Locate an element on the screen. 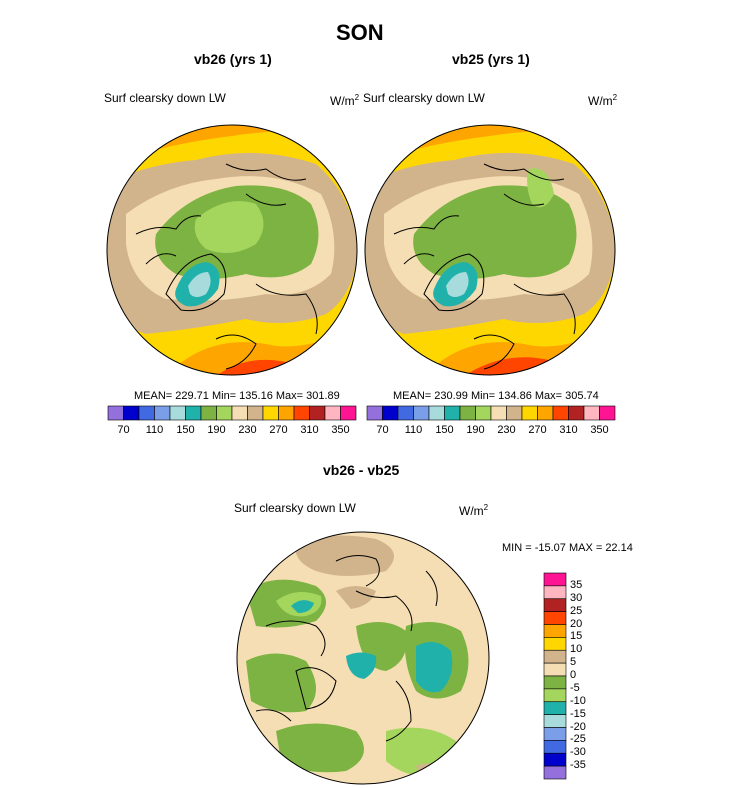 This screenshot has height=788, width=733. colorbar-diff-tick-label: 10 is located at coordinates (576, 649).